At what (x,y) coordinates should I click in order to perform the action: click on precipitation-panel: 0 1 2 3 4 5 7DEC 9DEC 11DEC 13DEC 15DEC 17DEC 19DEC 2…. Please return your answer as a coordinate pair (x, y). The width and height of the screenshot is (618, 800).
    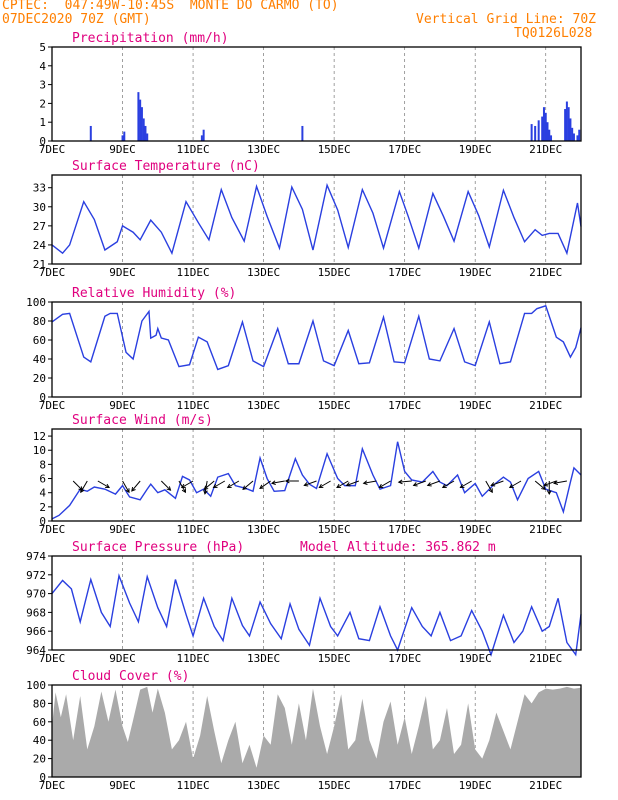
    Looking at the image, I should click on (310, 93).